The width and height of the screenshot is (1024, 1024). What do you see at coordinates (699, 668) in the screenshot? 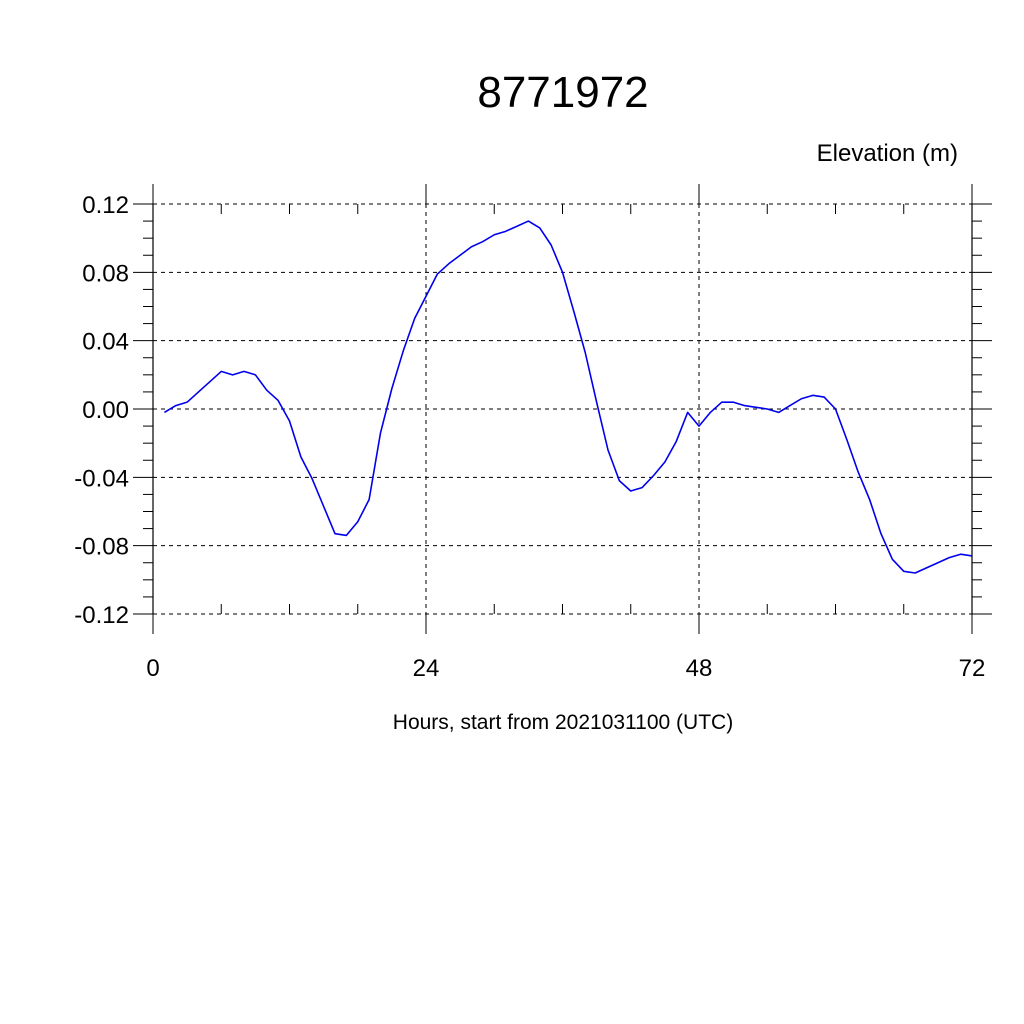
I see `x-tick-label: 48` at bounding box center [699, 668].